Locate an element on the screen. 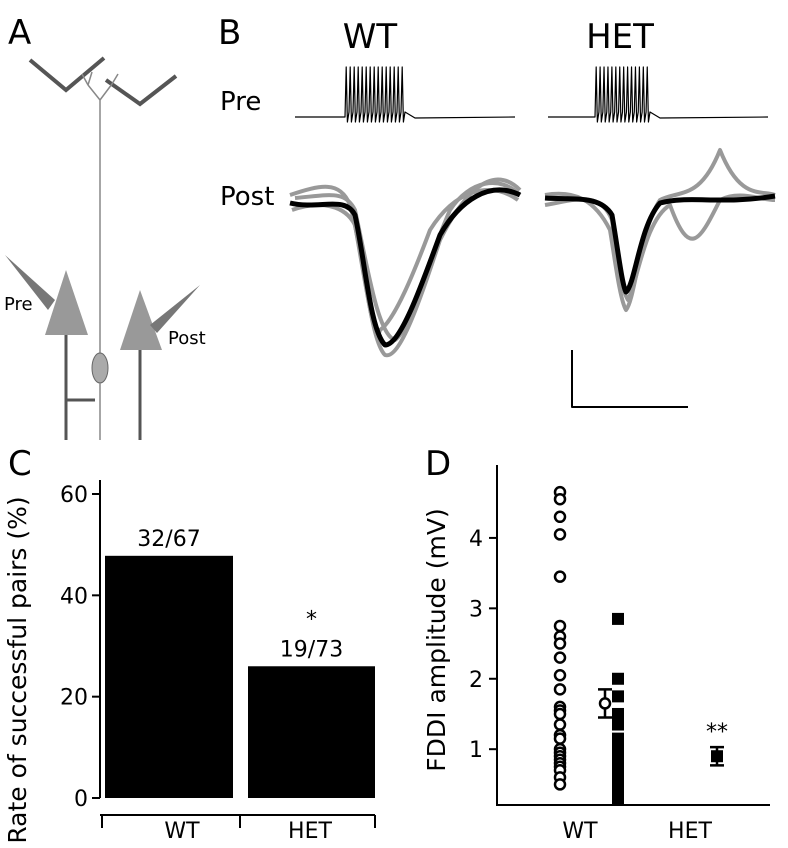 Image resolution: width=788 pixels, height=848 pixels. y-tick-label: 2 is located at coordinates (476, 680).